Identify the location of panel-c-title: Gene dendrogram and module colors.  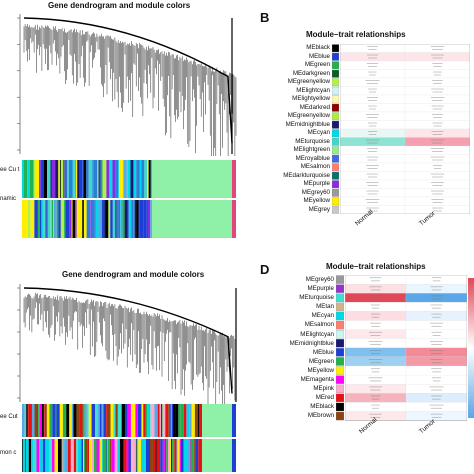
(133, 274).